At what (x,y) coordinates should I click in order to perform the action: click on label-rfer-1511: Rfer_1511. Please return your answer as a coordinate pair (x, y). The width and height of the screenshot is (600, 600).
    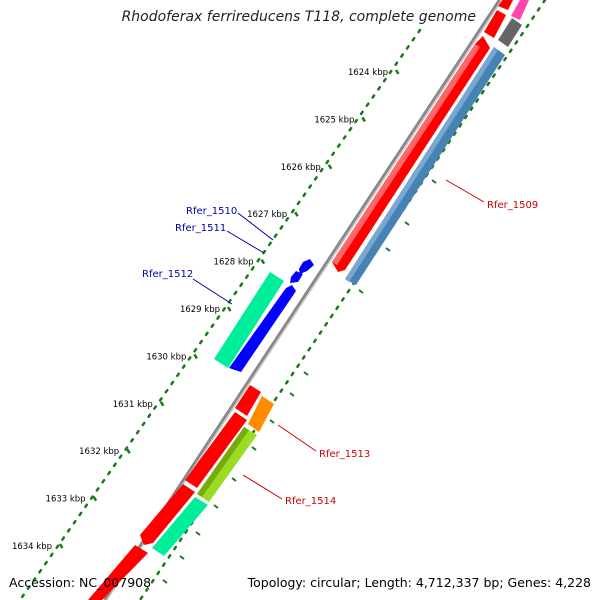
    Looking at the image, I should click on (200, 228).